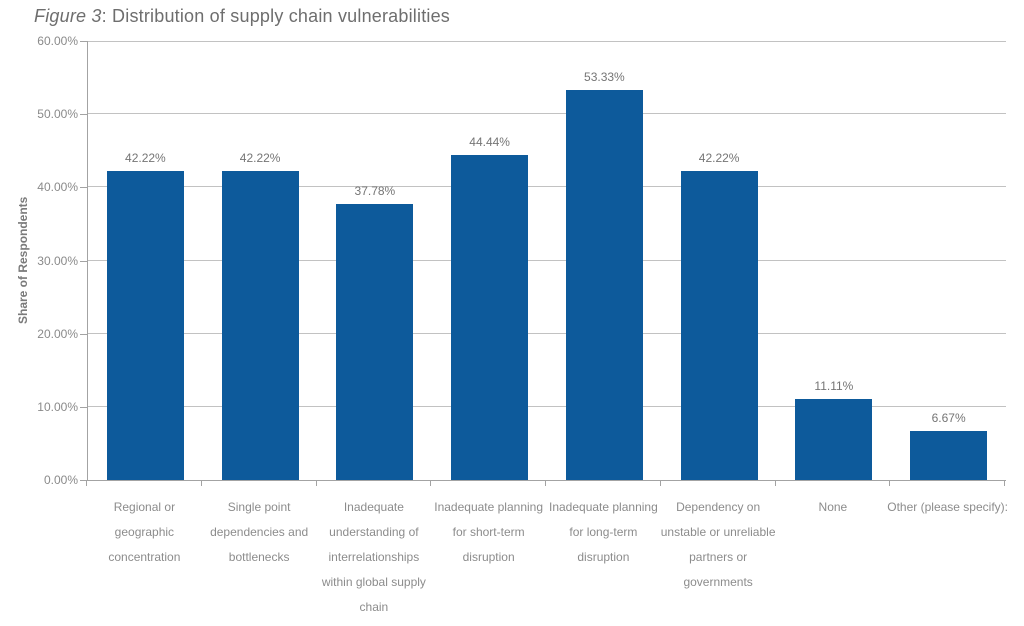 This screenshot has width=1024, height=626. I want to click on y-tick-label: 60.00%, so click(57, 41).